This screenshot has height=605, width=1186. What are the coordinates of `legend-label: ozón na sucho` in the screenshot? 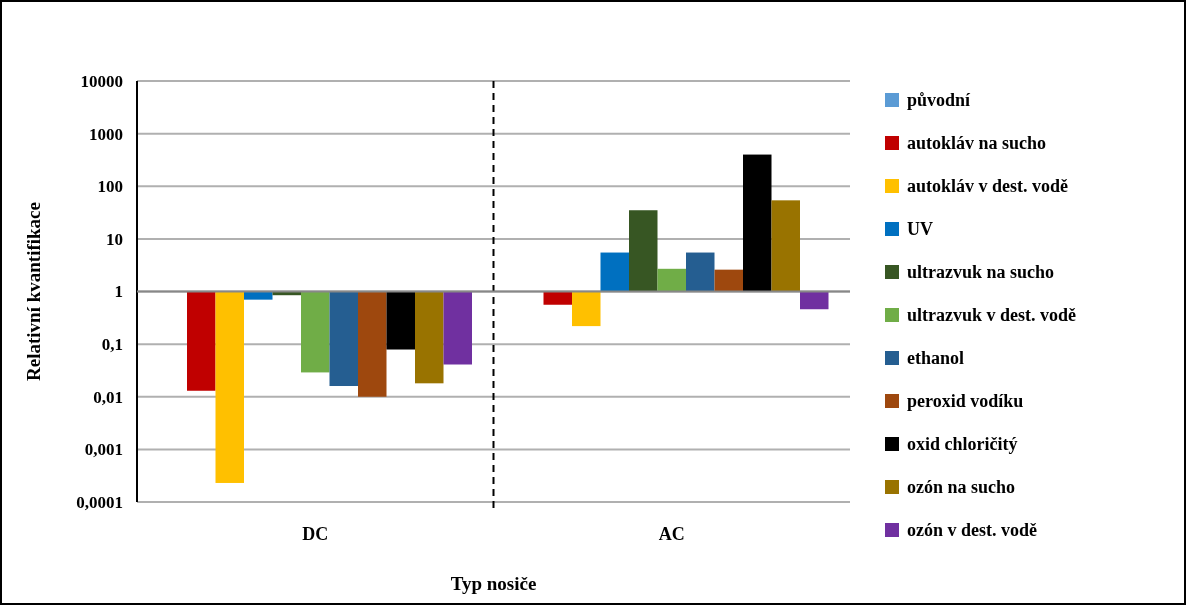 It's located at (961, 487).